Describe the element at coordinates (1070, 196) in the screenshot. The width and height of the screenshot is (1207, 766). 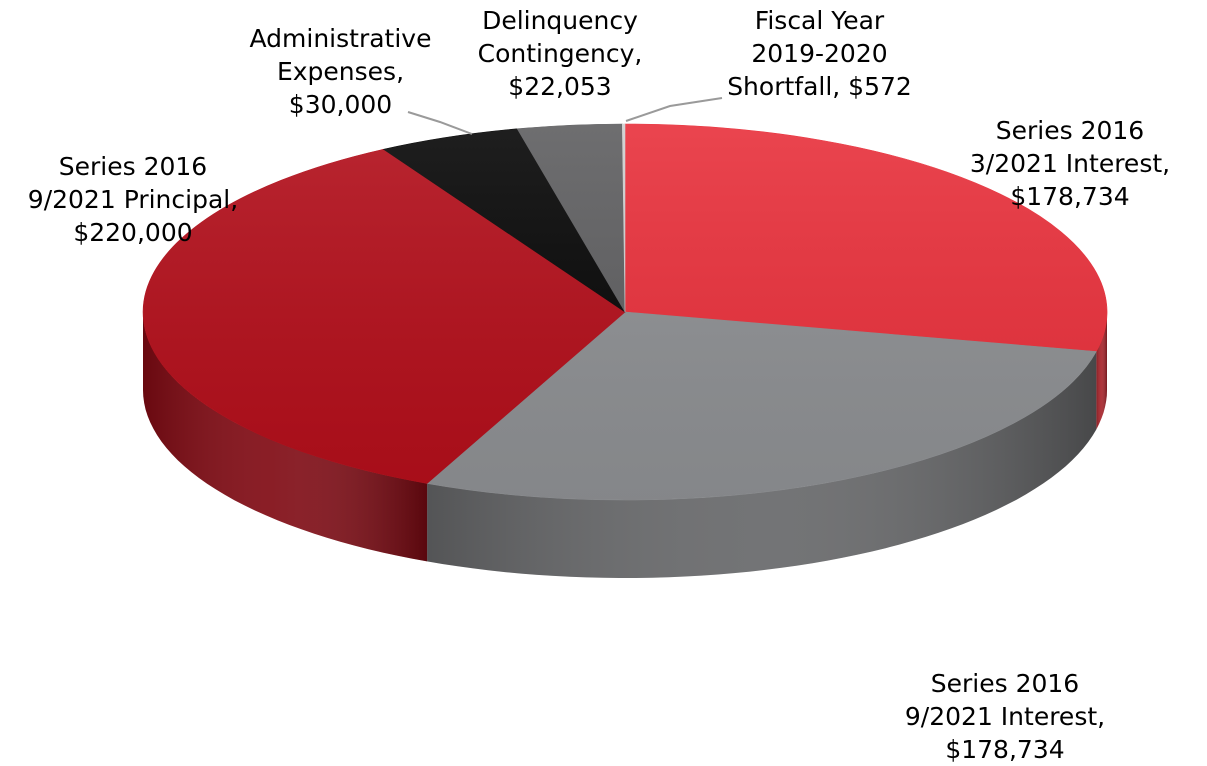
I see `slice-label-0-line-2: $178,734` at that location.